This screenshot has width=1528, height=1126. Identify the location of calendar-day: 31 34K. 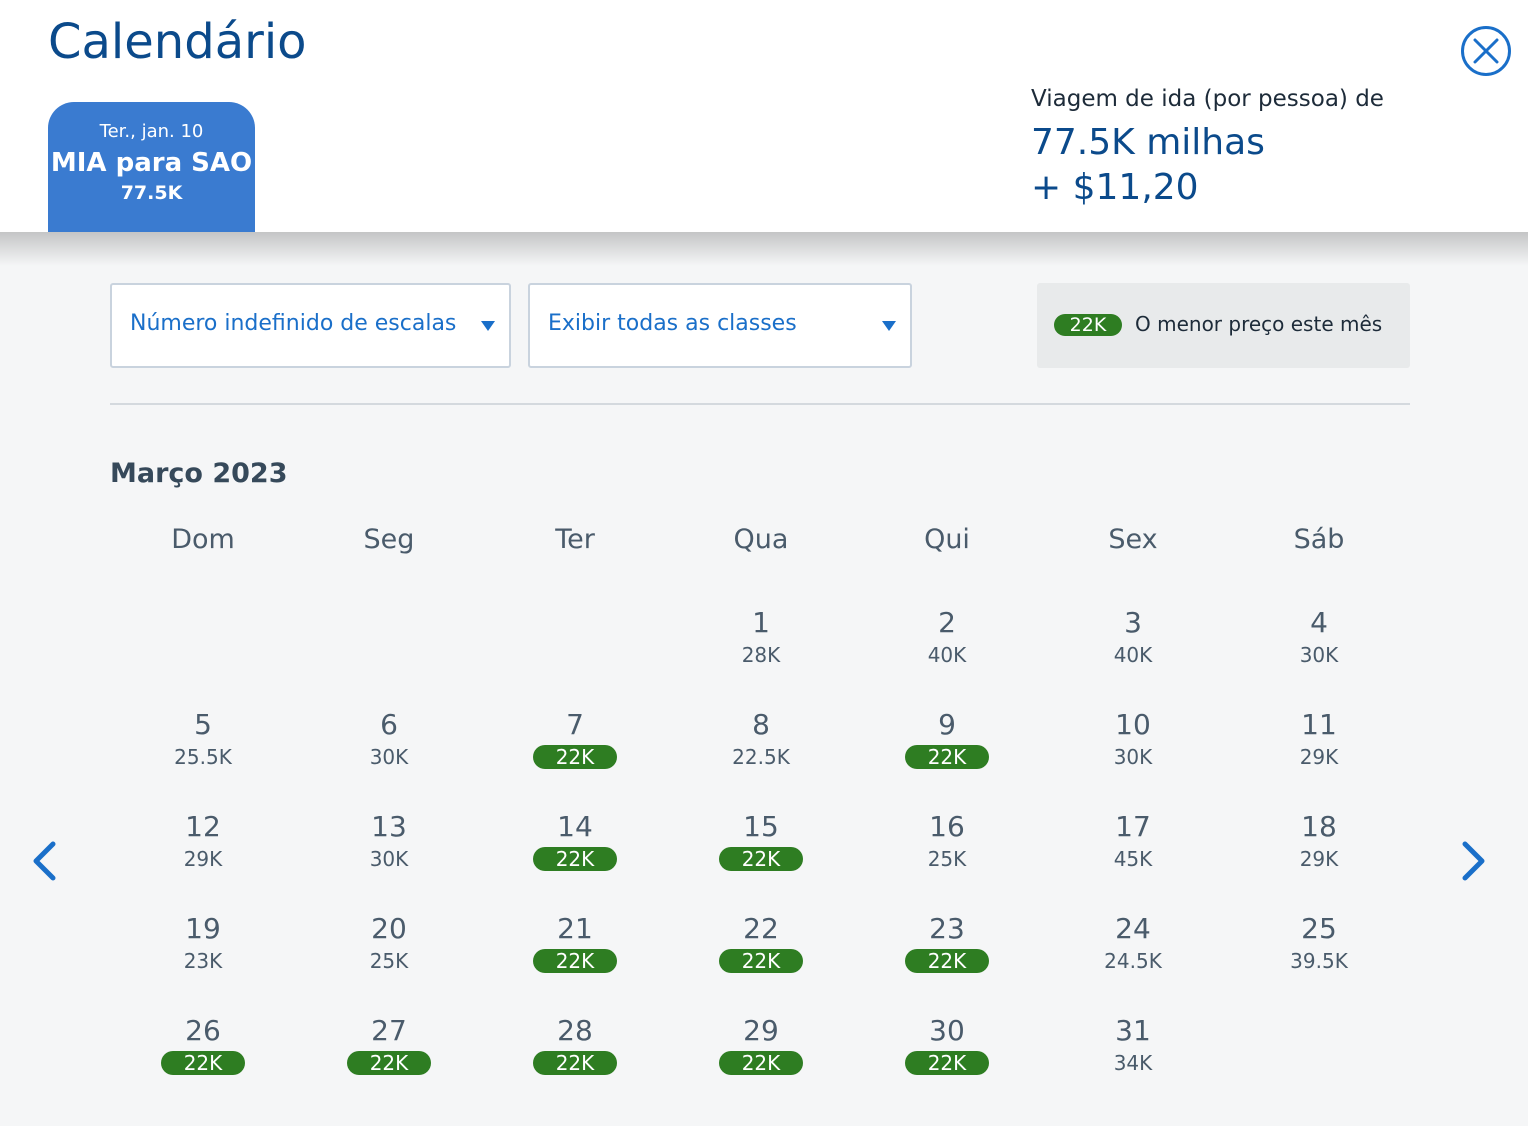
(1133, 1060).